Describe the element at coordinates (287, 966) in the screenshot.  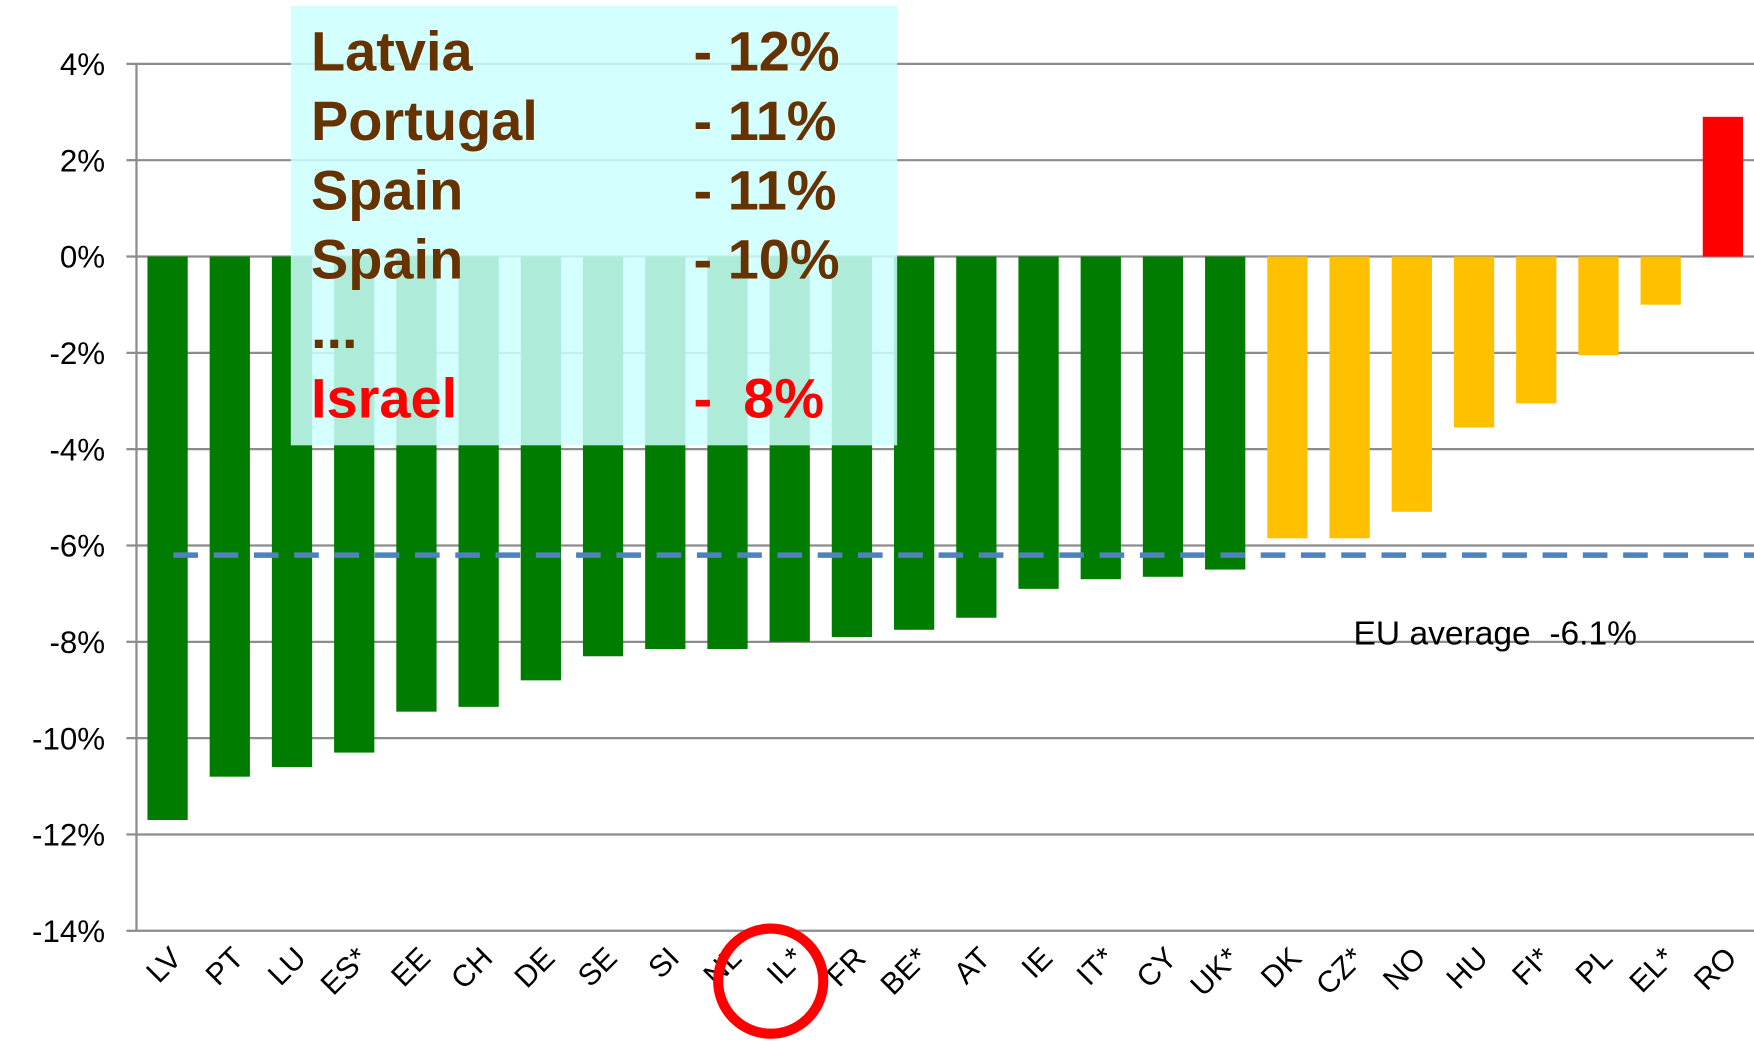
I see `x-tick-label: LU` at that location.